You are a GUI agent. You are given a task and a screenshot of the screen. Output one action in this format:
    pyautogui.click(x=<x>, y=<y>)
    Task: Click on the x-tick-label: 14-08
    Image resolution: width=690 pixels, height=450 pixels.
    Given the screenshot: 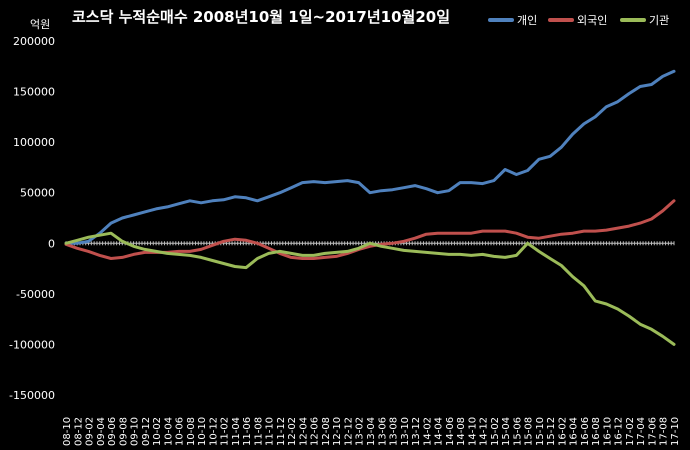 What is the action you would take?
    pyautogui.click(x=461, y=431)
    